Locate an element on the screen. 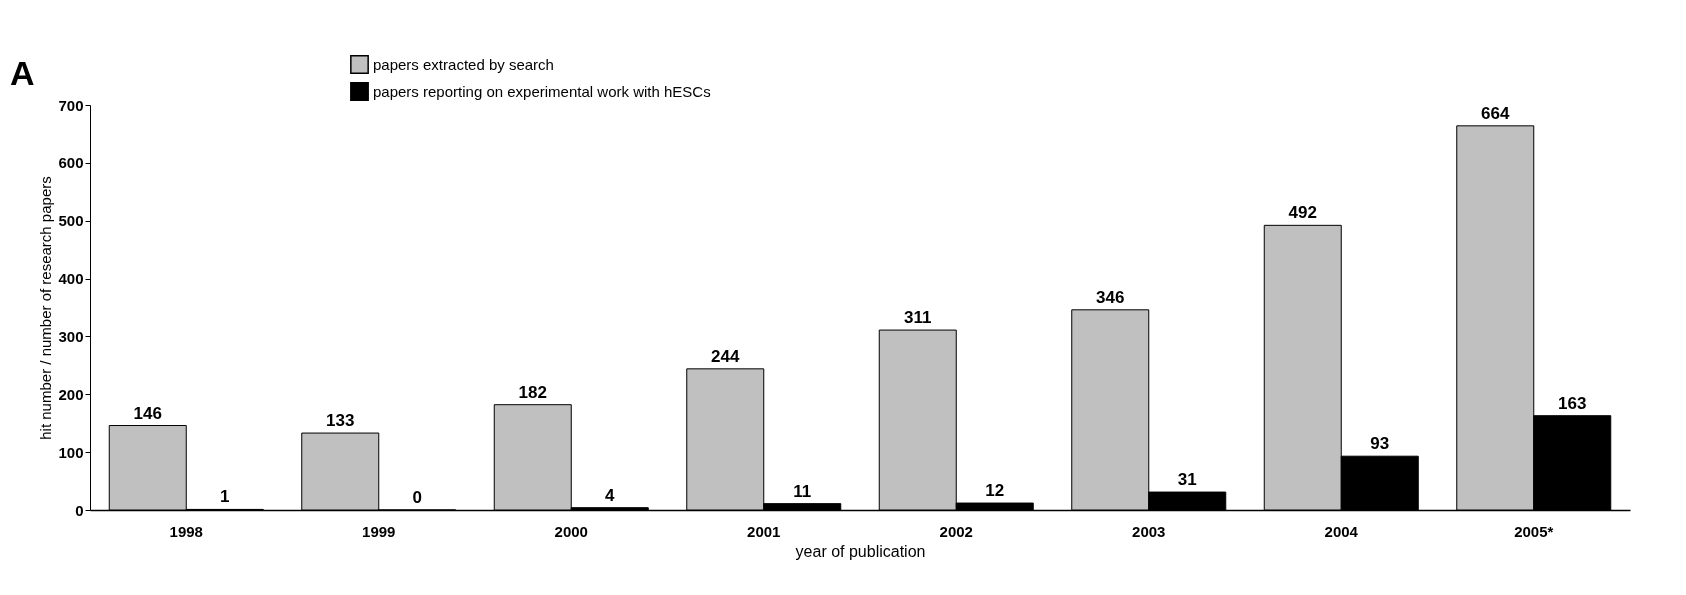 Image resolution: width=1686 pixels, height=595 pixels. x-tick-label: 2002 is located at coordinates (956, 531).